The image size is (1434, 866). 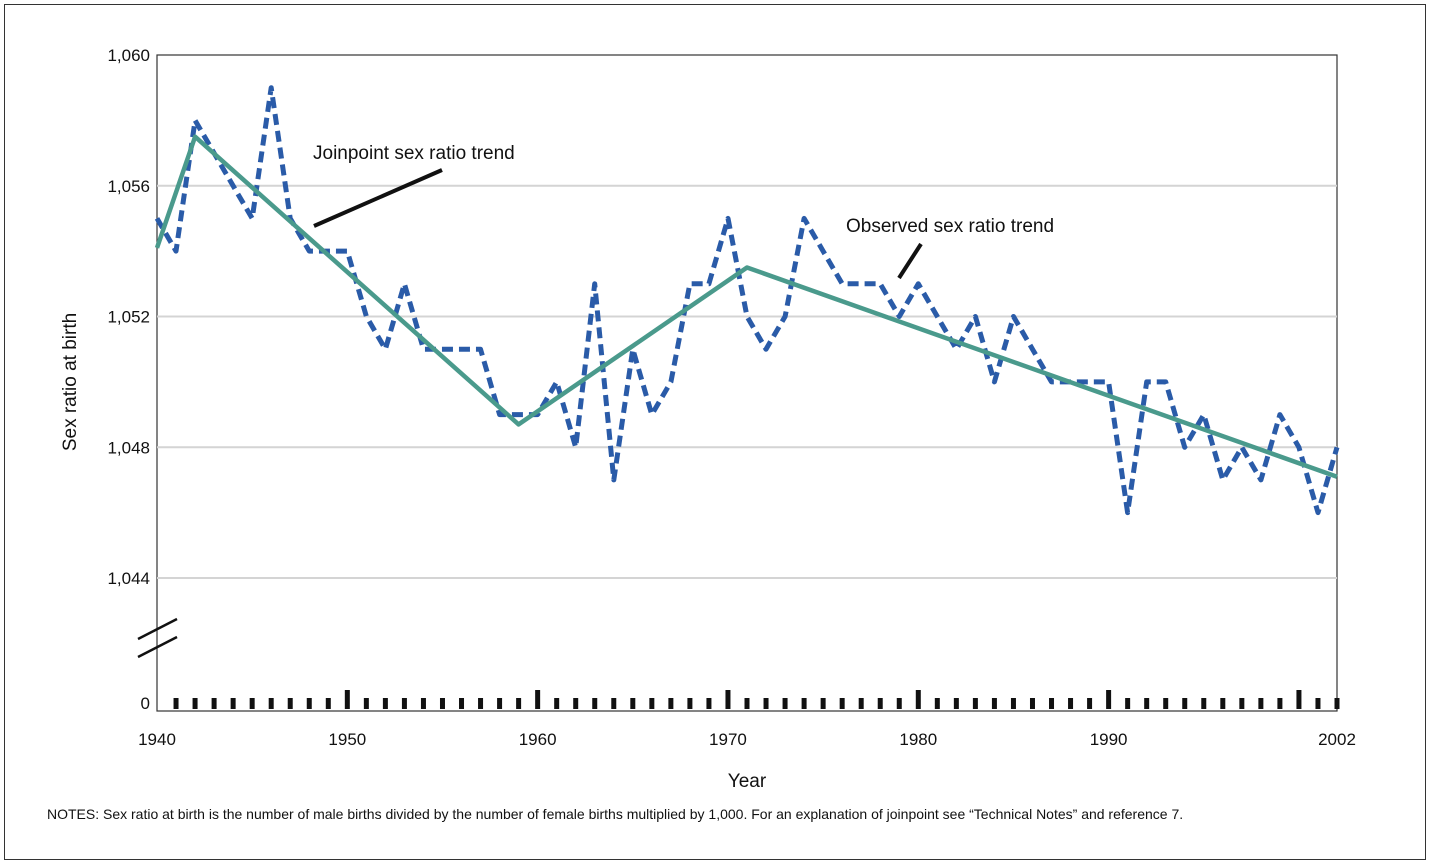 What do you see at coordinates (214, 703) in the screenshot?
I see `year-tick-1943` at bounding box center [214, 703].